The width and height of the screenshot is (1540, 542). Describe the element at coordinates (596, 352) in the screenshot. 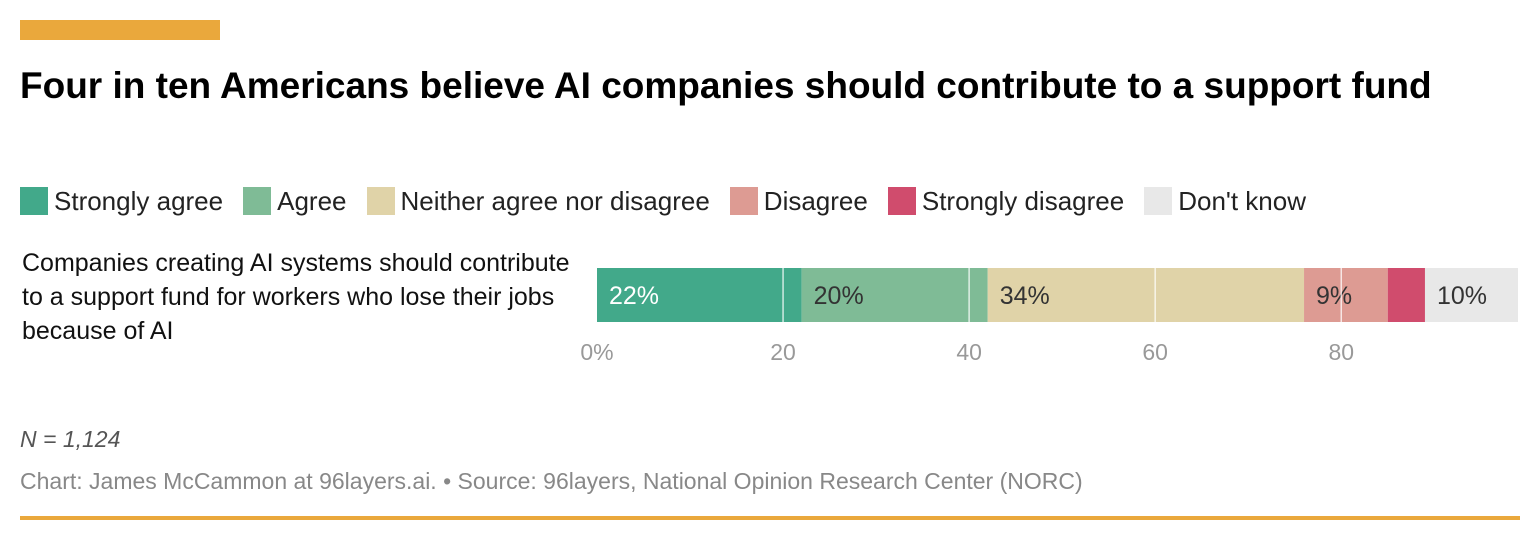

I see `x-tick-label: 0%` at that location.